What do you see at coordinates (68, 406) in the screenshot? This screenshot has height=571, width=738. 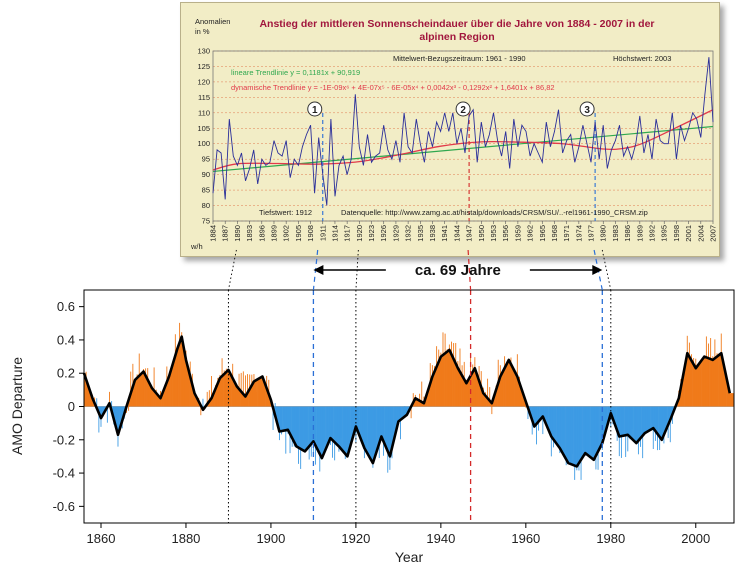 I see `amo-y-ticks: -0.6 -0.4 -0.2 0 0.2 0.4 0.6` at bounding box center [68, 406].